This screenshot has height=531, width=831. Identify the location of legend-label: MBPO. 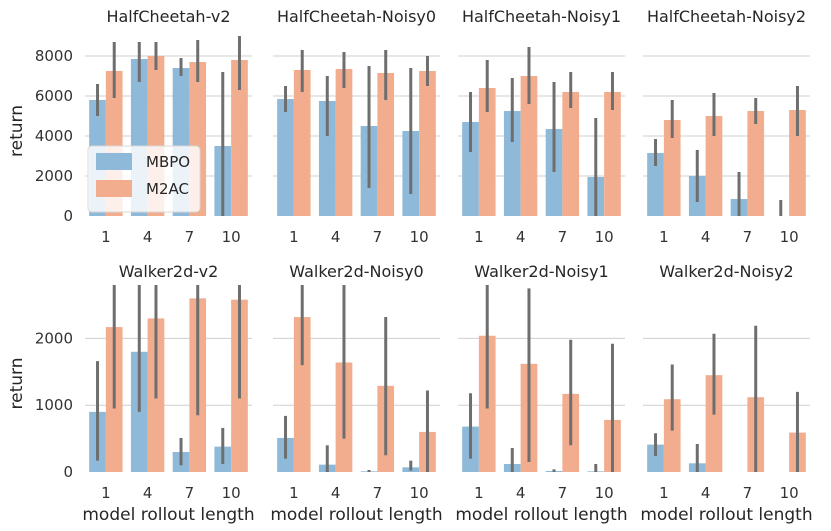
(168, 162).